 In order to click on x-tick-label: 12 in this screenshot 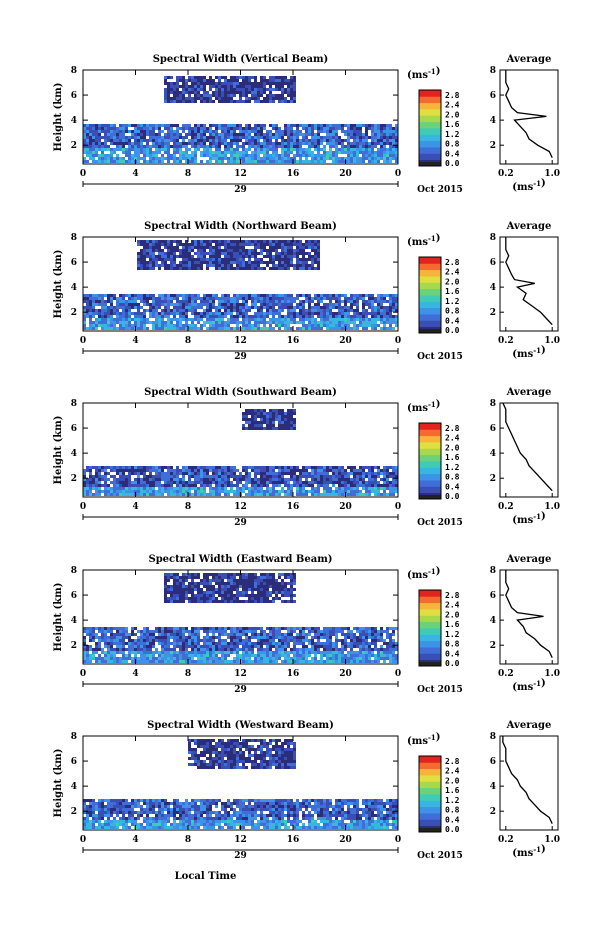, I will do `click(240, 507)`.